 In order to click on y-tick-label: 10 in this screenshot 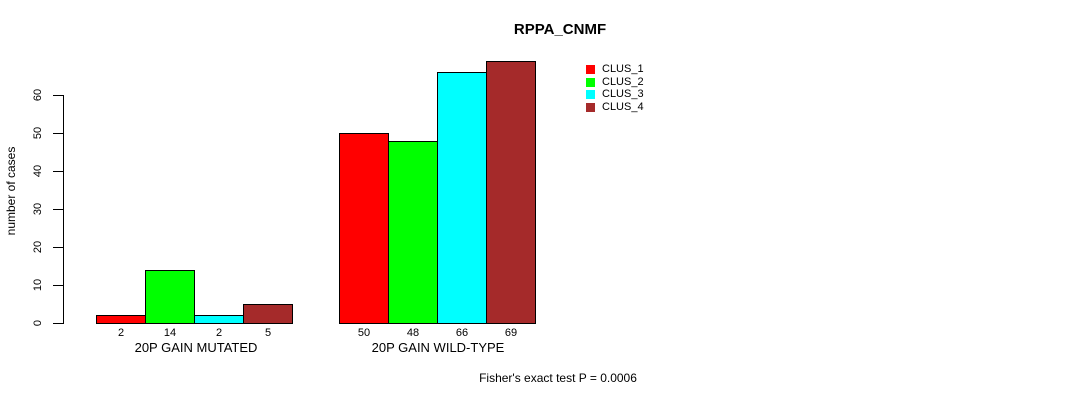, I will do `click(38, 285)`.